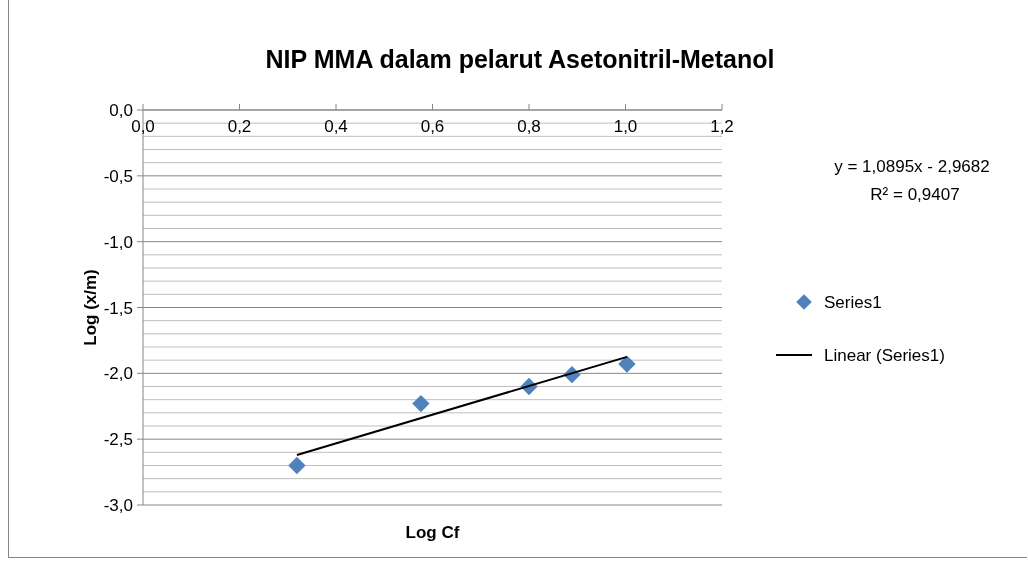 The height and width of the screenshot is (567, 1028). Describe the element at coordinates (239, 126) in the screenshot. I see `x-tick-label: 0,2` at that location.